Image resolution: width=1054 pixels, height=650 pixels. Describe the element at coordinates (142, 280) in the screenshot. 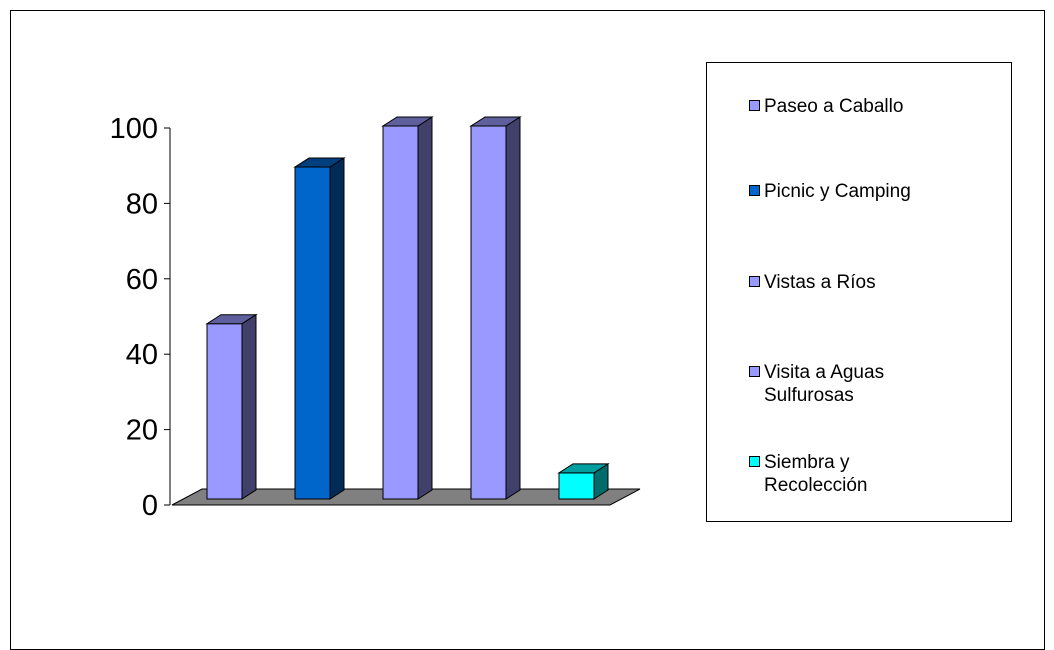

I see `y-tick-label: 60` at that location.